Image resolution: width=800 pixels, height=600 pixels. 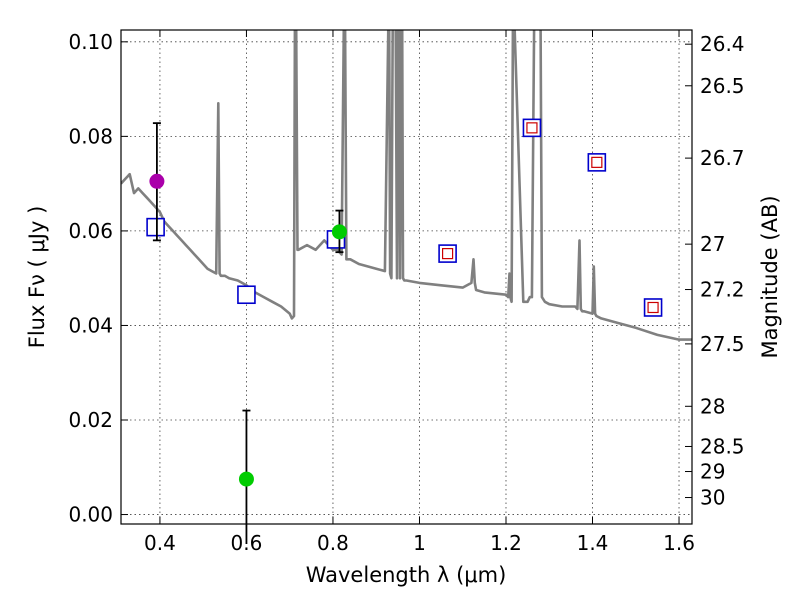 I want to click on magnitude-axis-label: Magnitude (AB), so click(x=770, y=276).